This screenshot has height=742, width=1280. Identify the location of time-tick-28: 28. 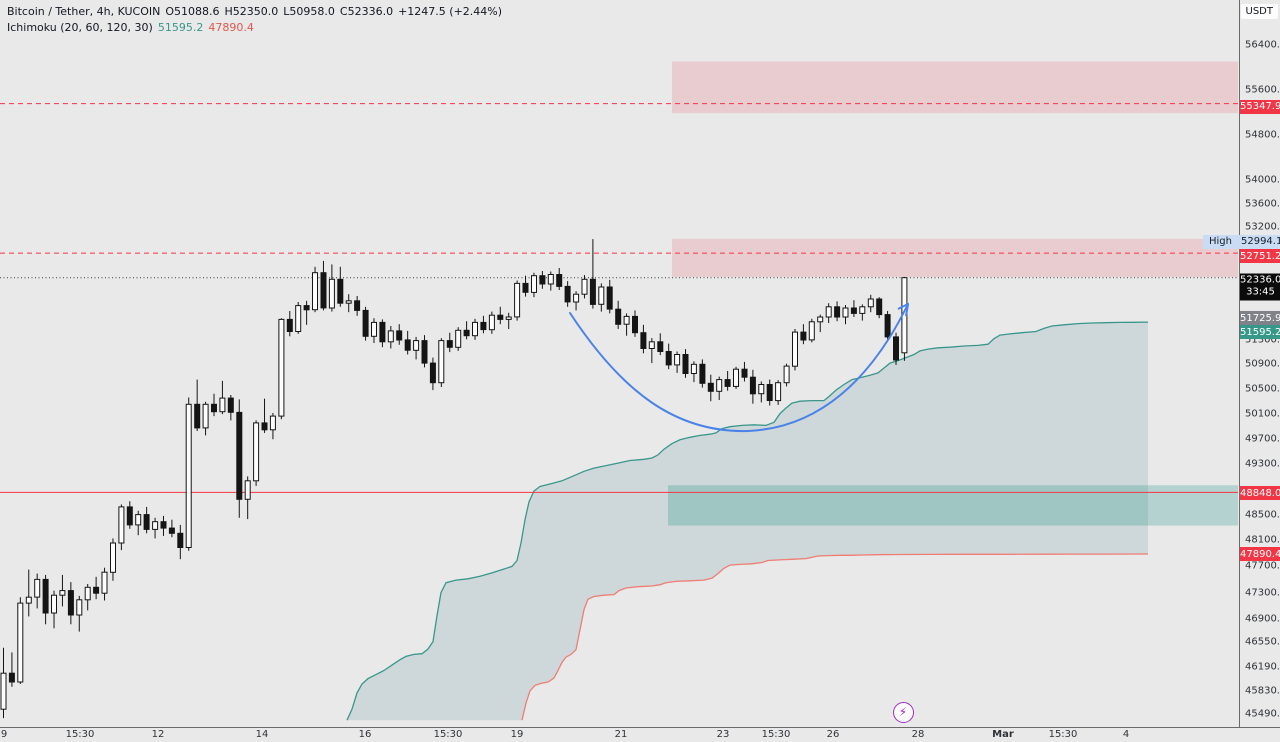
(918, 734).